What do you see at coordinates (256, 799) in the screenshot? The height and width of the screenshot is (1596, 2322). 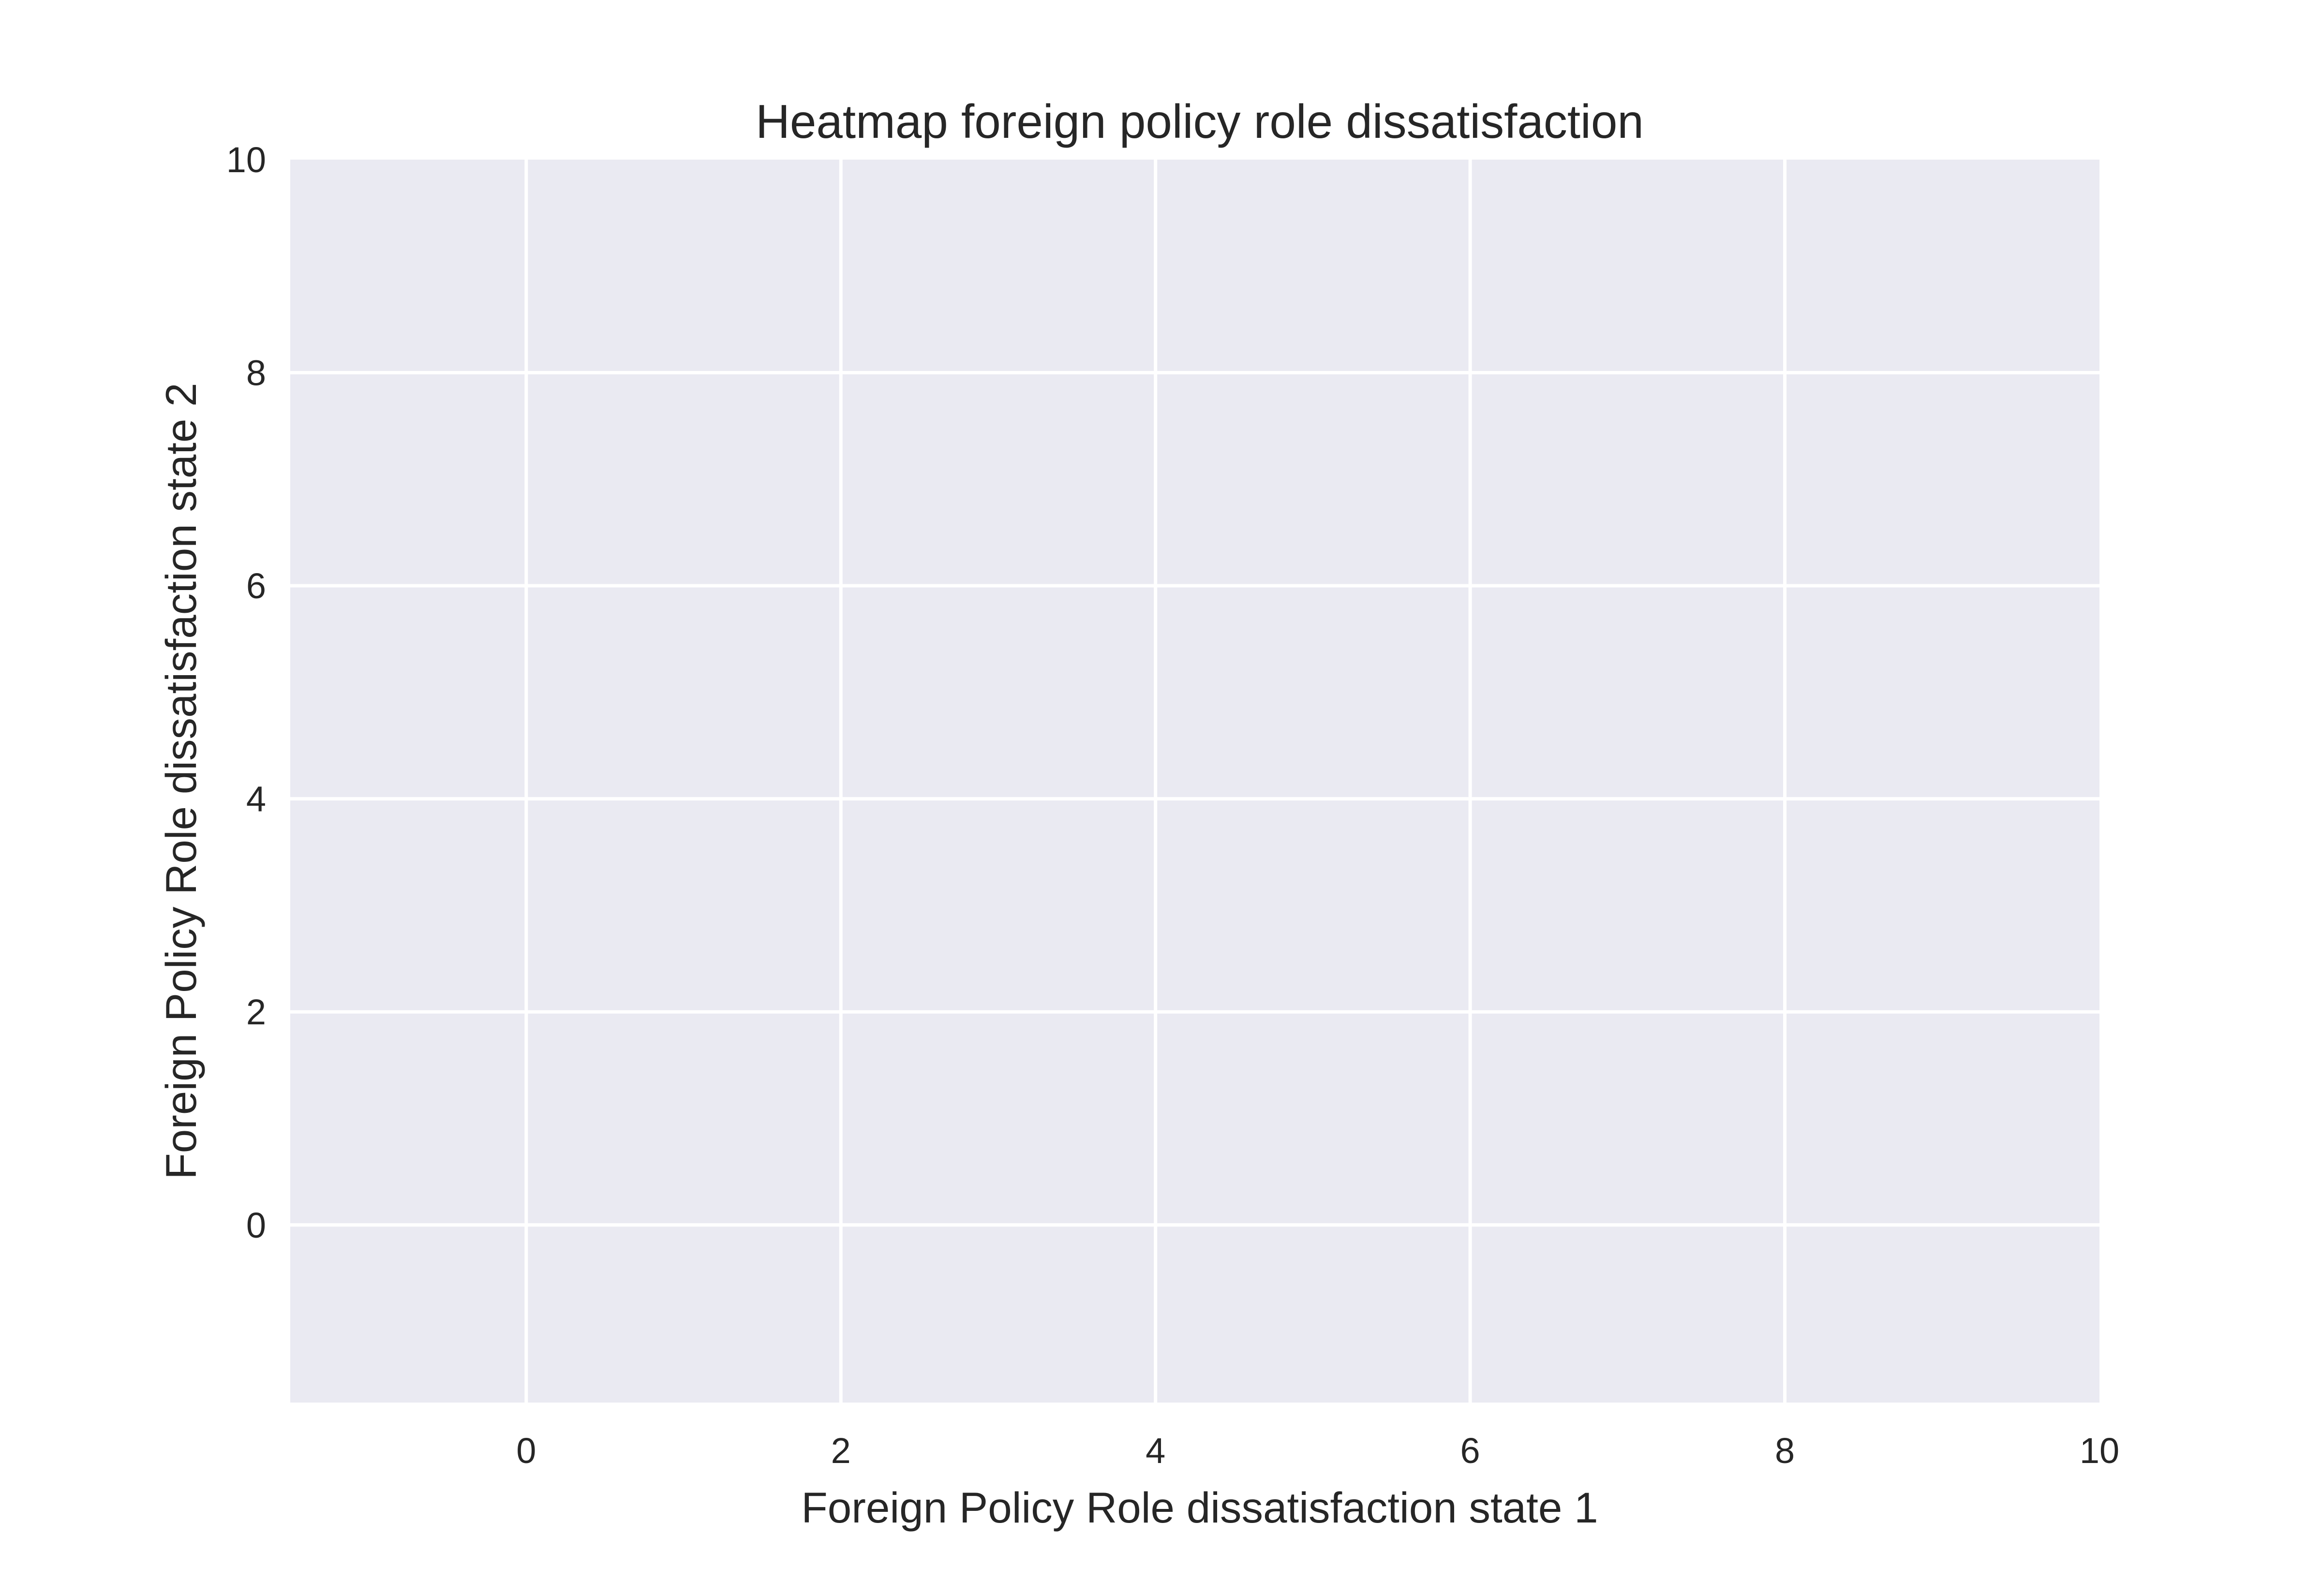 I see `y-tick-label: 4` at bounding box center [256, 799].